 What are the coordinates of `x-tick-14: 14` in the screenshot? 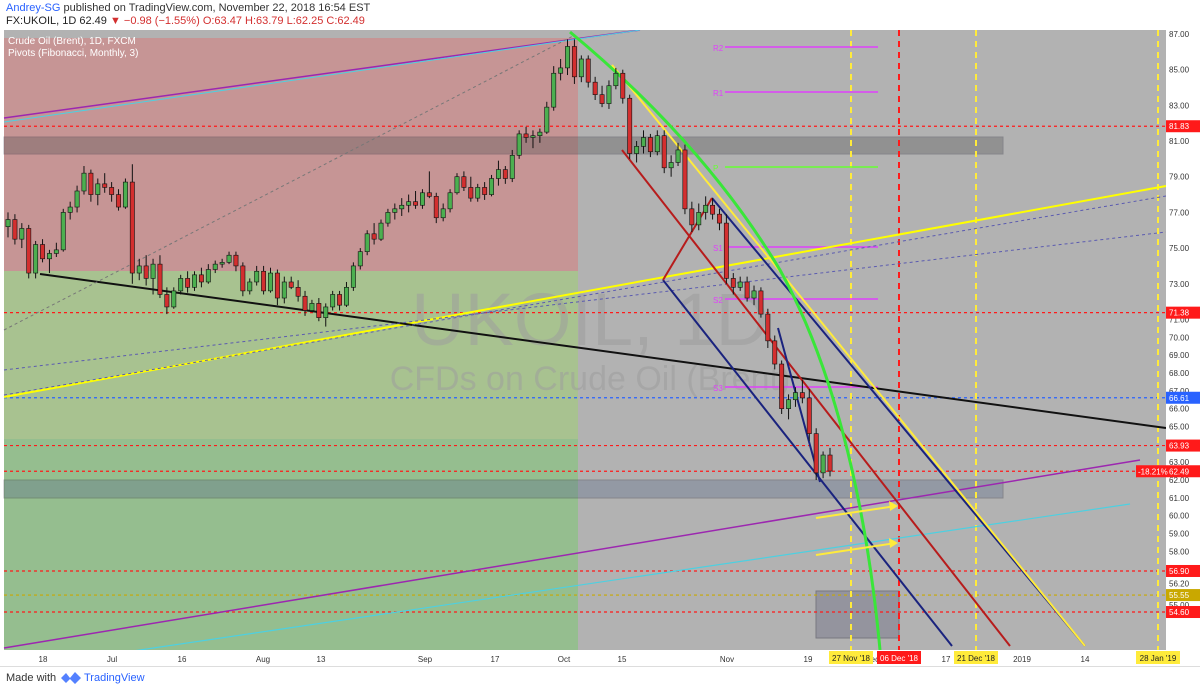 It's located at (1085, 659).